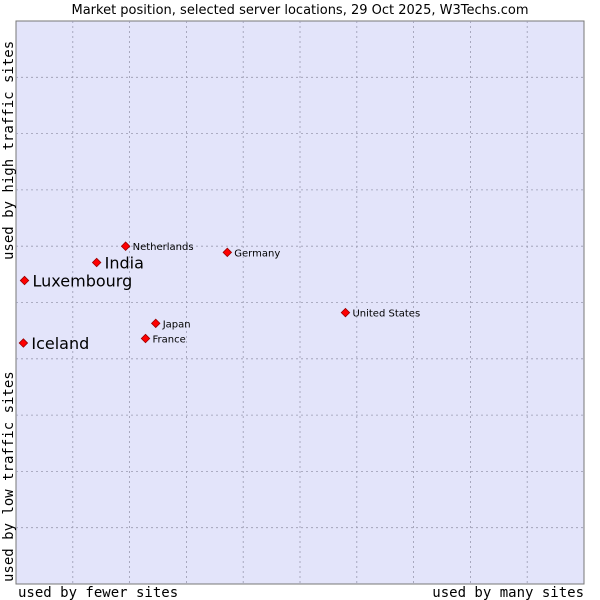 This screenshot has width=600, height=600. I want to click on point-marker-luxembourg, so click(24, 280).